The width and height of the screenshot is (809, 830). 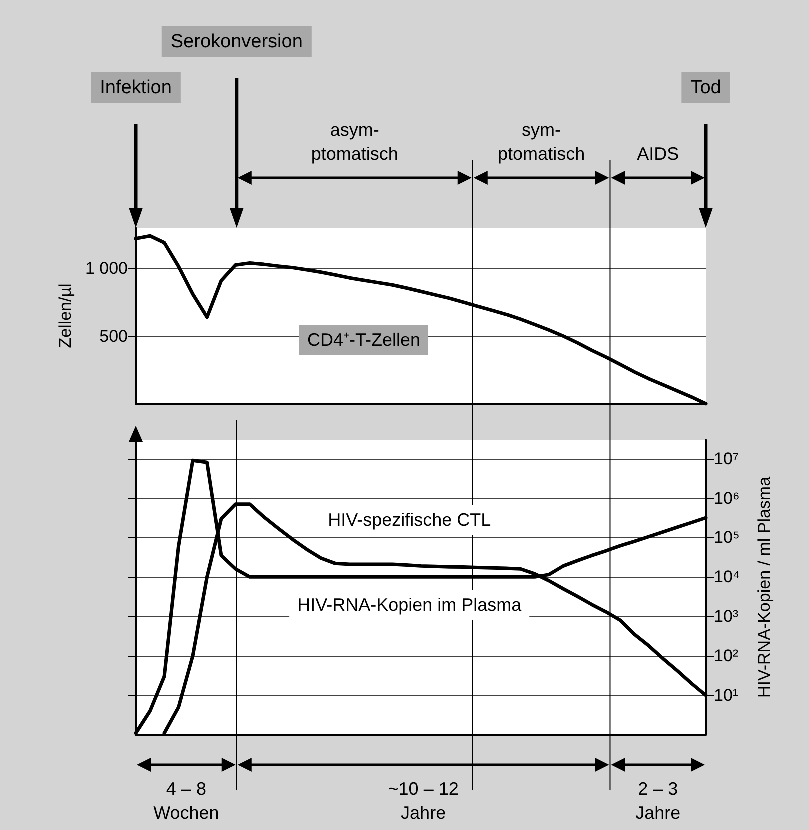 What do you see at coordinates (364, 340) in the screenshot?
I see `annotation: CD4⁺-T-Zellen` at bounding box center [364, 340].